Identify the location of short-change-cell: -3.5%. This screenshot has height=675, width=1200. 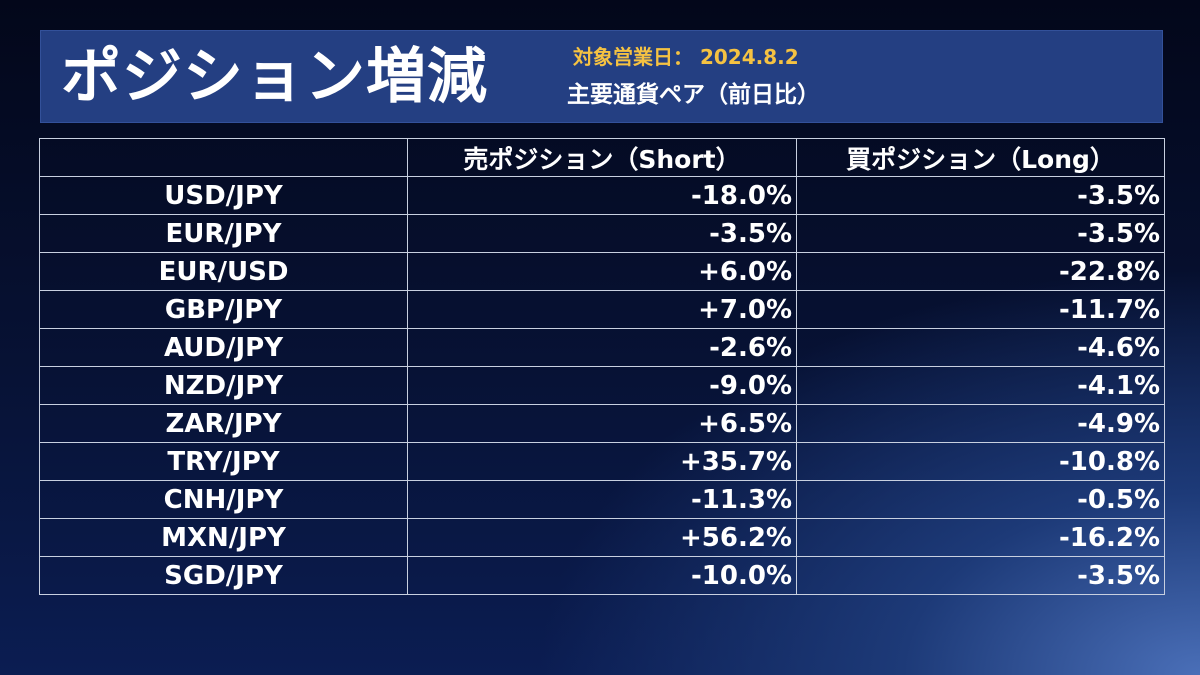
(602, 233).